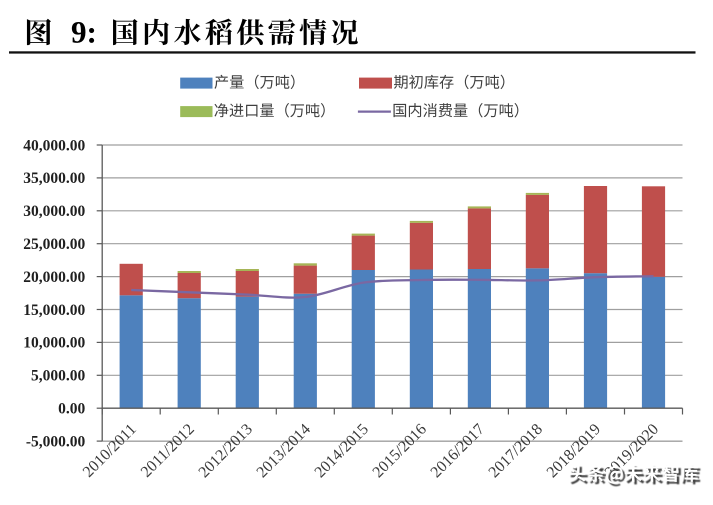  What do you see at coordinates (54, 343) in the screenshot?
I see `svg-text: 10,000.00` at bounding box center [54, 343].